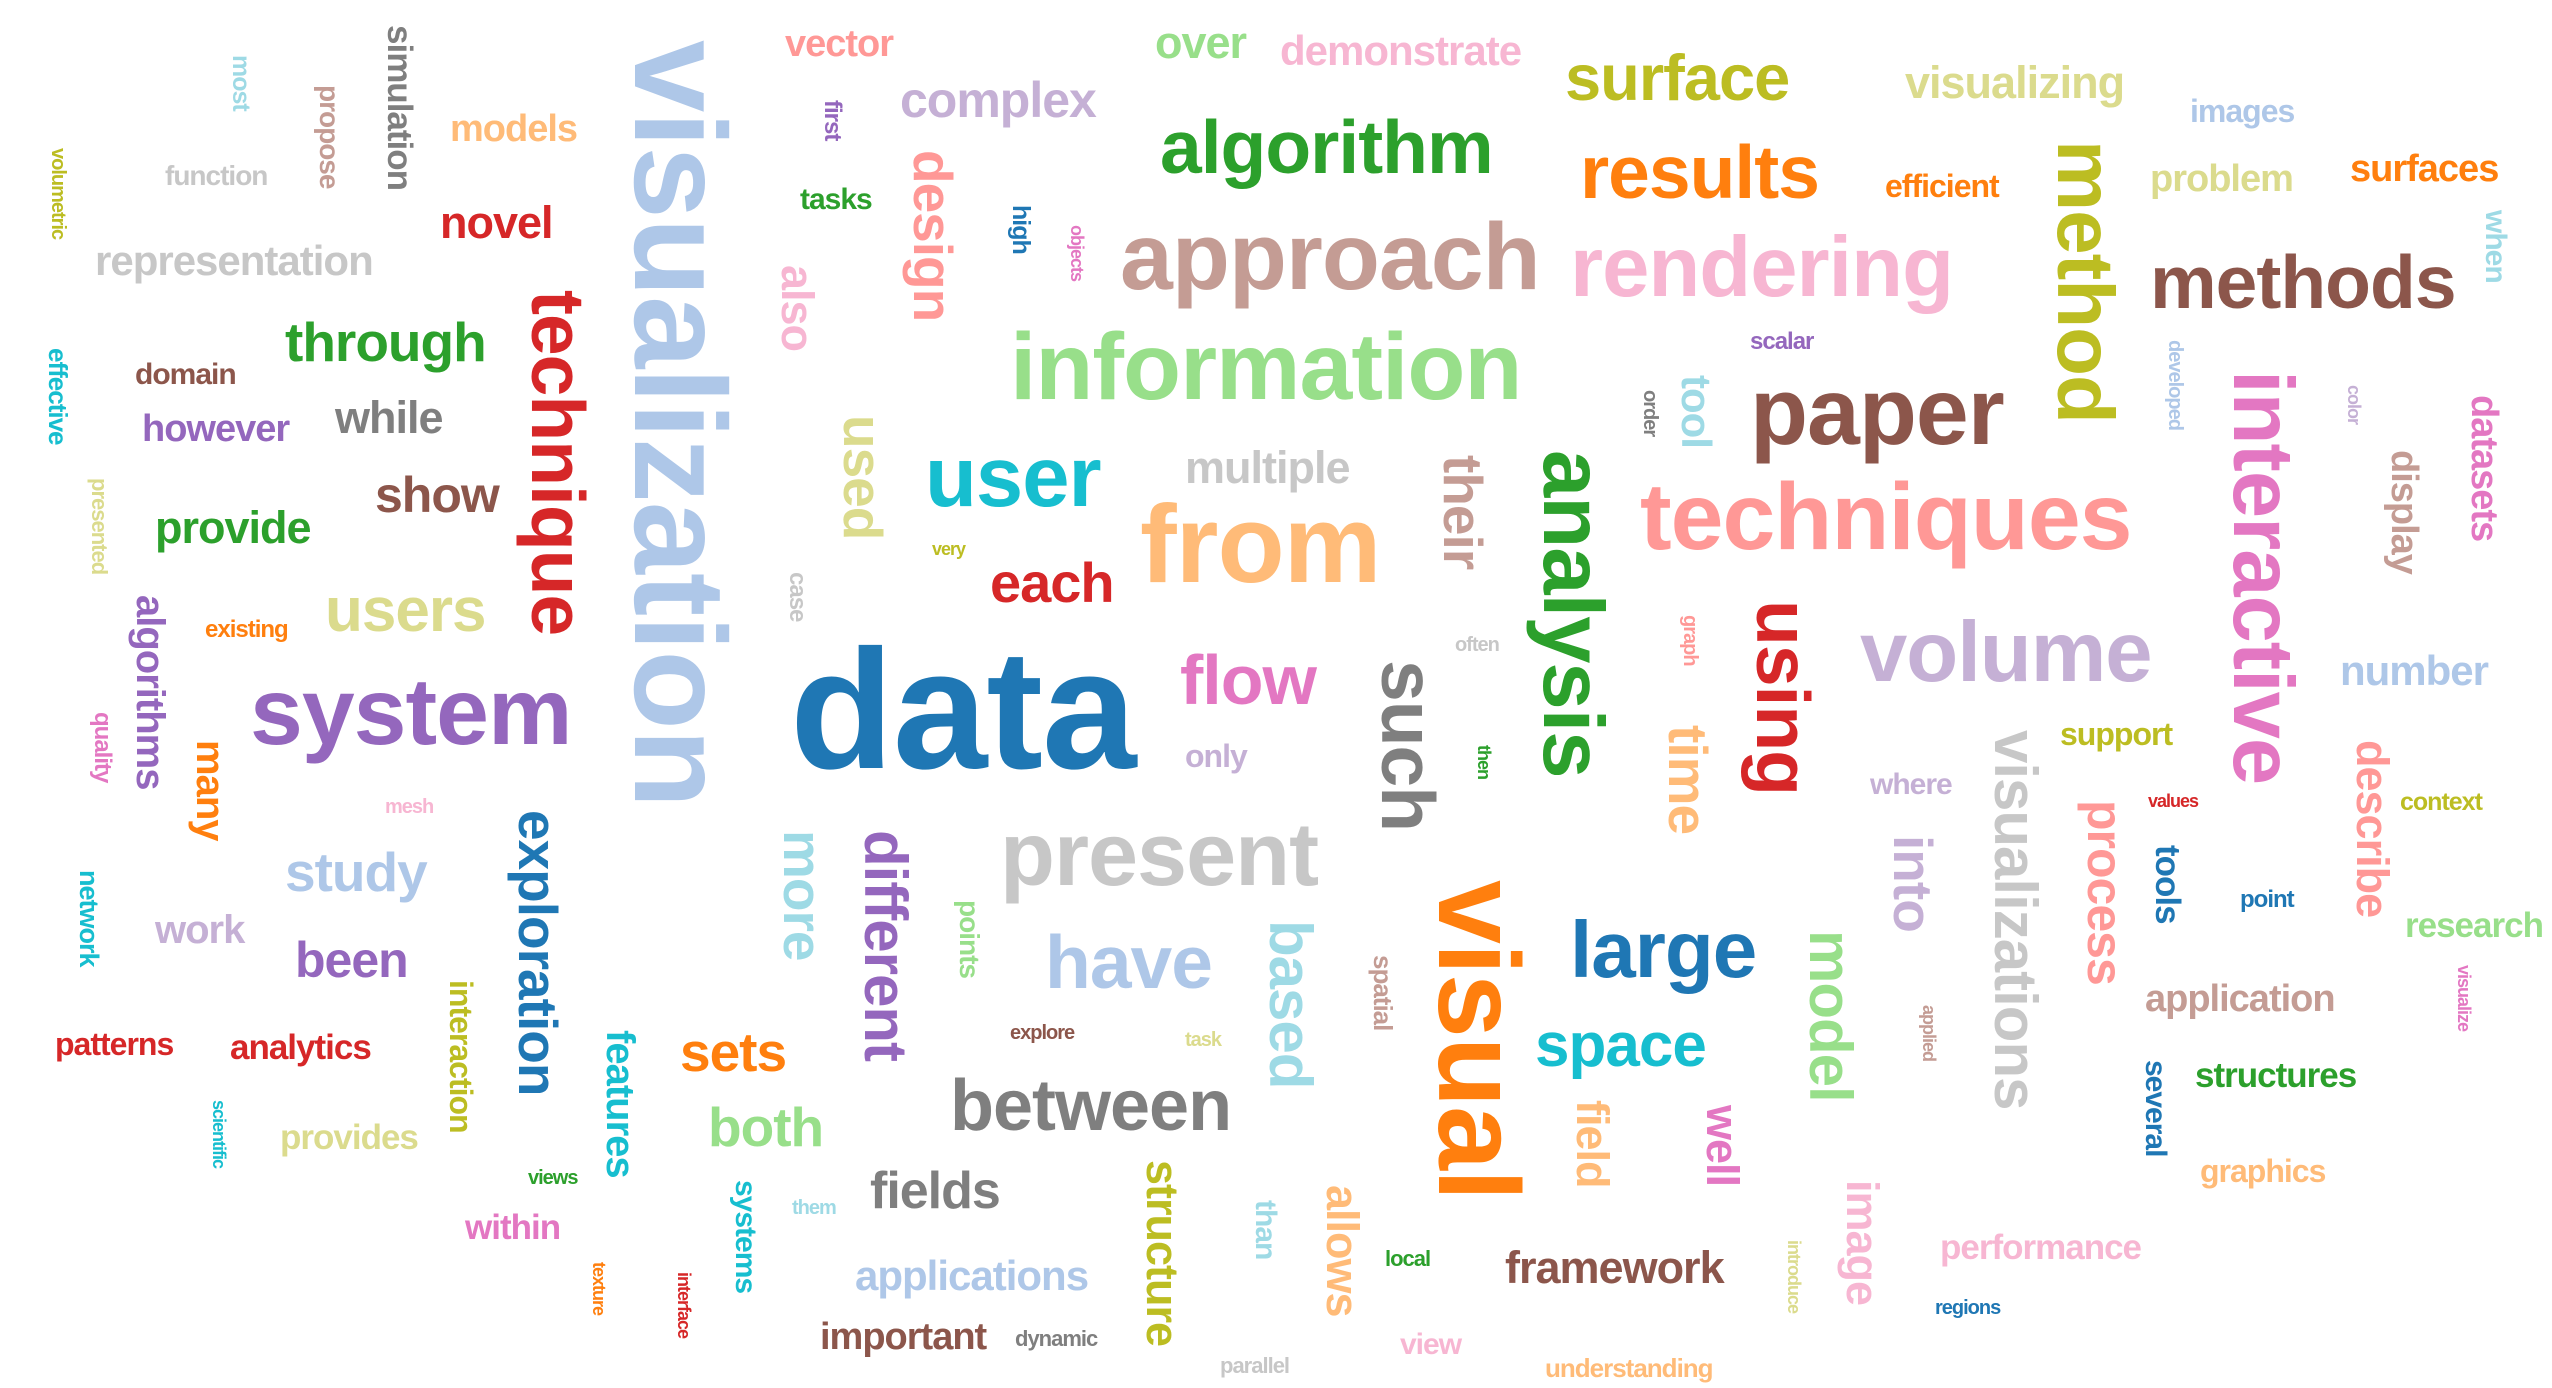 This screenshot has height=1388, width=2552. I want to click on word-tools: tools, so click(2167, 884).